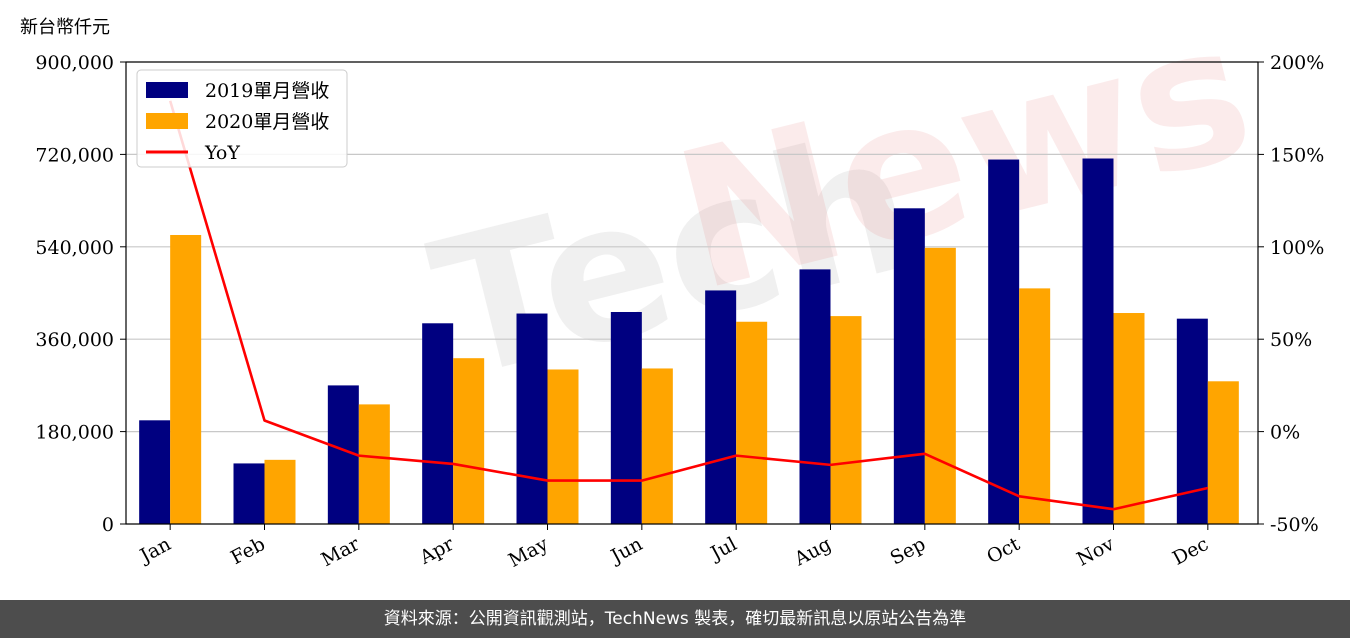 Image resolution: width=1350 pixels, height=638 pixels. I want to click on legend: 2019單月營收 2020單月營收 YoY, so click(242, 118).